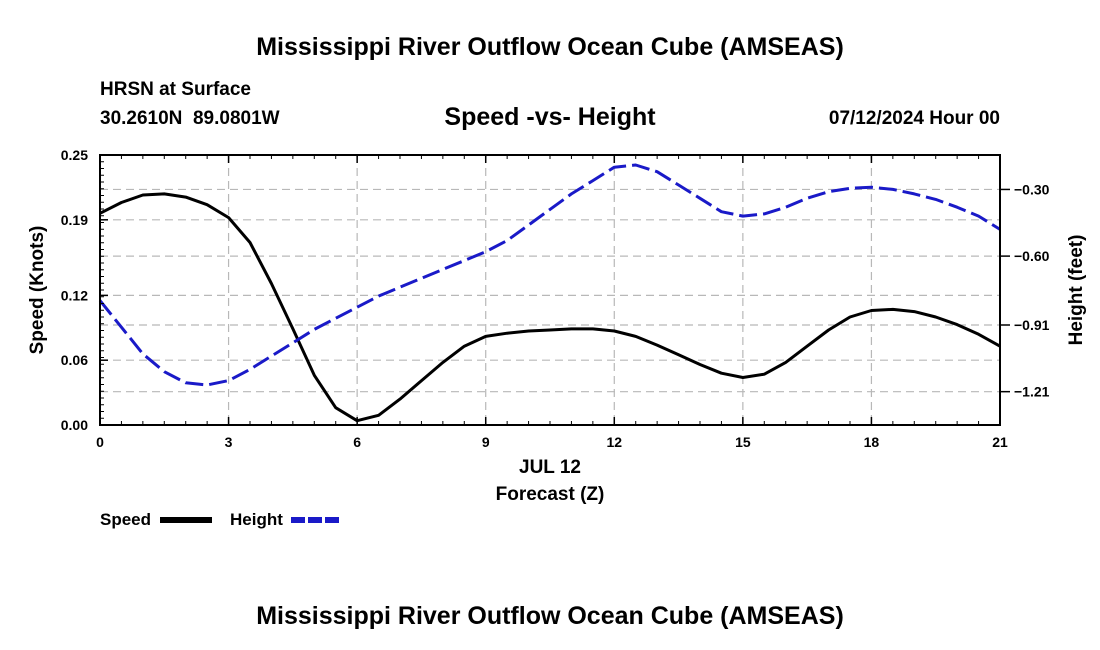 The height and width of the screenshot is (650, 1100). What do you see at coordinates (1032, 325) in the screenshot?
I see `y2-tick-label: −0.91` at bounding box center [1032, 325].